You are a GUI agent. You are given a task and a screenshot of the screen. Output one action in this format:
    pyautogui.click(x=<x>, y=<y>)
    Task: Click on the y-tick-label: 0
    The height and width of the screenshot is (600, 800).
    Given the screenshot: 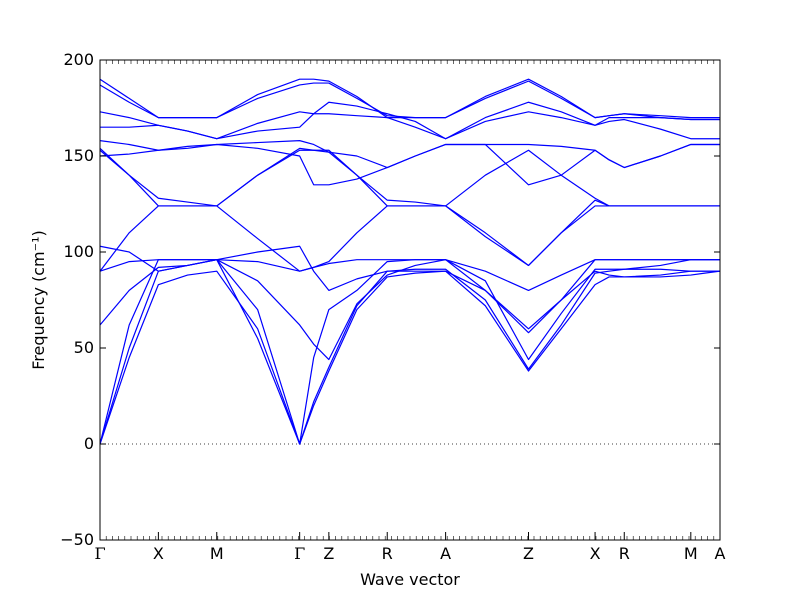 What is the action you would take?
    pyautogui.click(x=89, y=443)
    